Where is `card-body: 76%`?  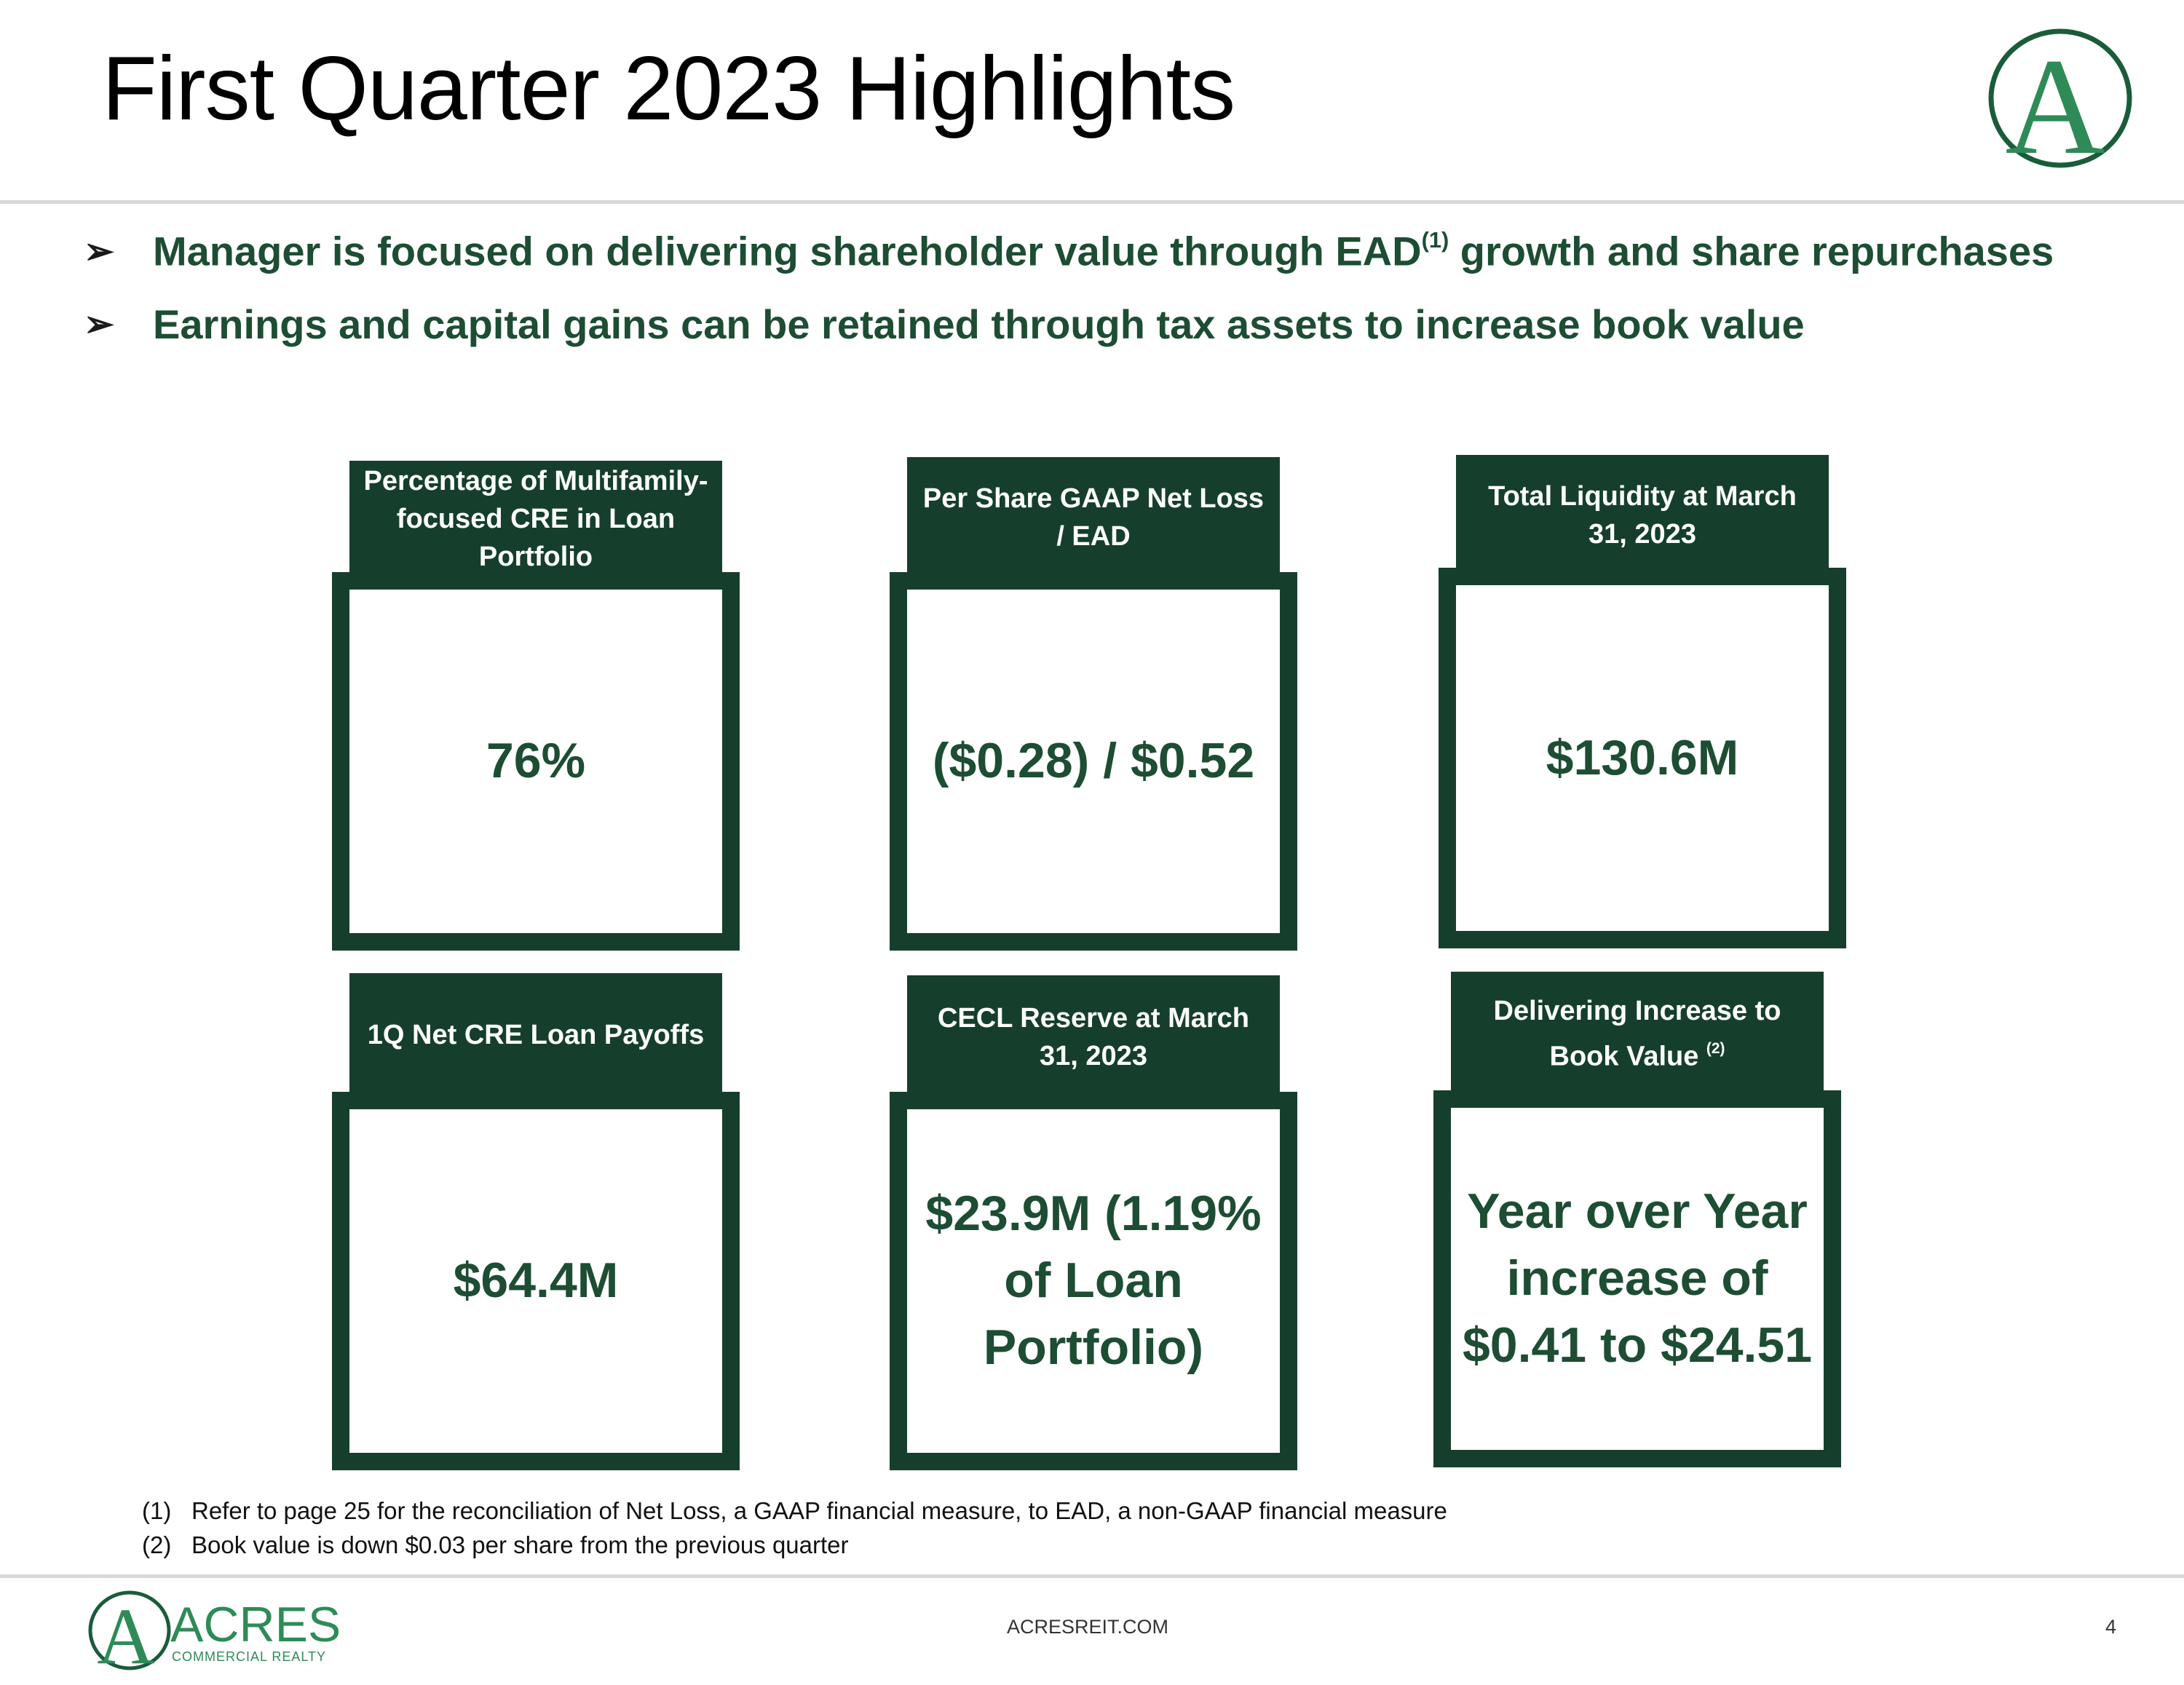
card-body: 76% is located at coordinates (536, 761).